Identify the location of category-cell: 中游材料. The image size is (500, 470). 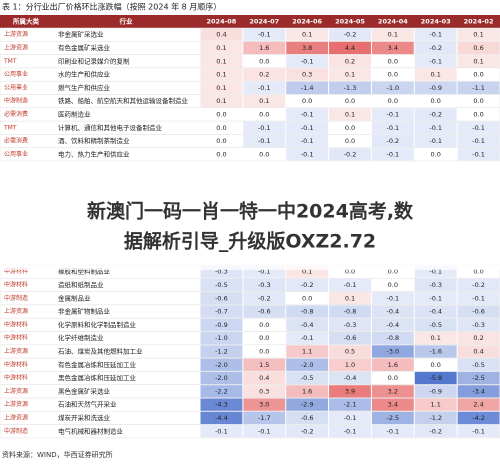
(16, 364).